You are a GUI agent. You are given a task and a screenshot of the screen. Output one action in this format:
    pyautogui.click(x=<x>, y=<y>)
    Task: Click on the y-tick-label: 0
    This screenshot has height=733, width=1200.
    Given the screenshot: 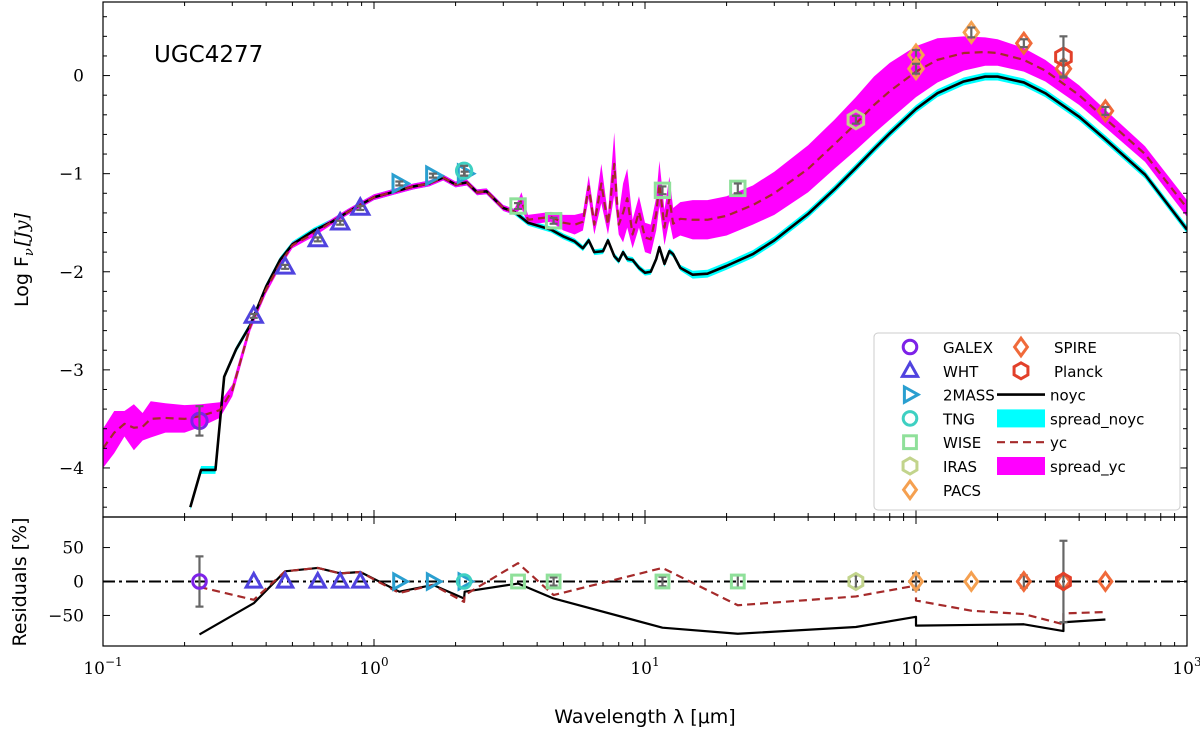 What is the action you would take?
    pyautogui.click(x=78, y=77)
    